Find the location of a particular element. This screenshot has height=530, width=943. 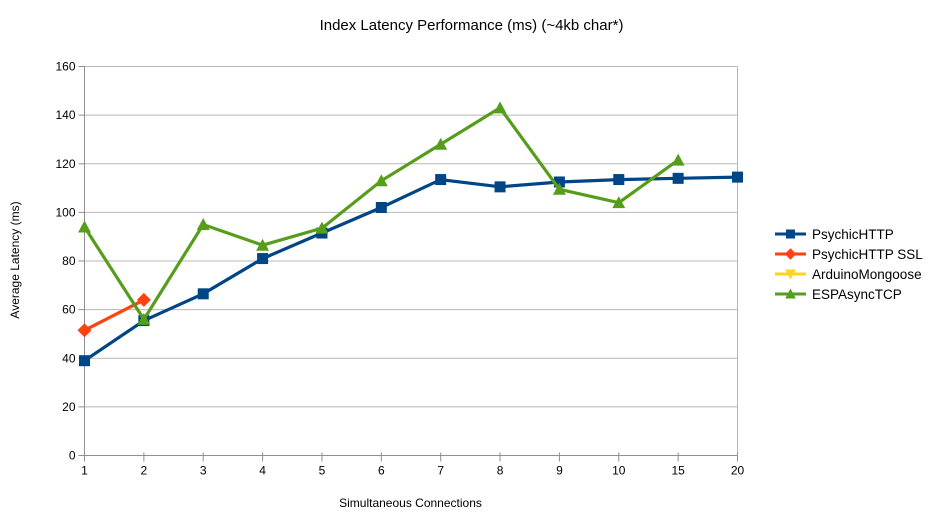

y-tick-label: 100 is located at coordinates (65, 212).